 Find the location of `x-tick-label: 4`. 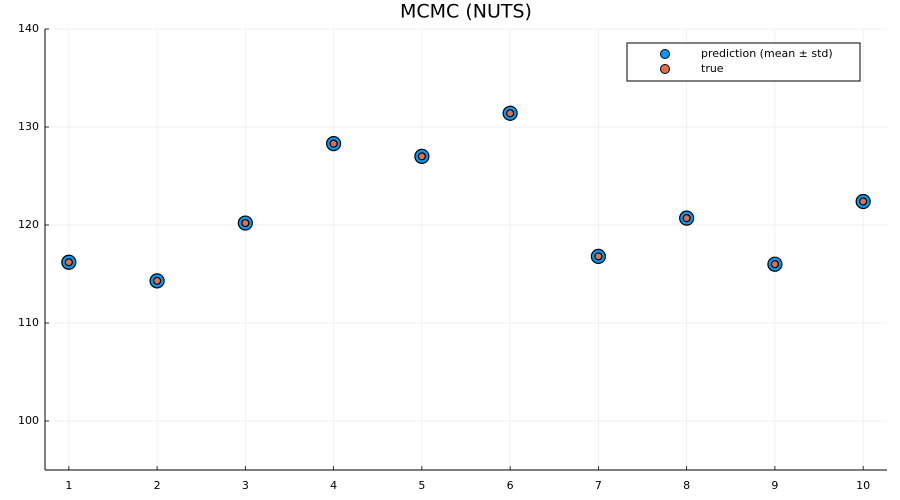

x-tick-label: 4 is located at coordinates (333, 485).